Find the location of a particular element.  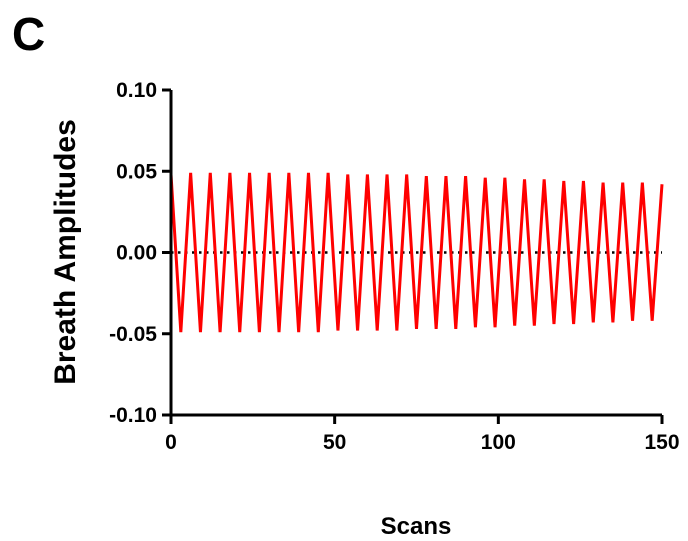

x-tick-label: 0 is located at coordinates (171, 442).